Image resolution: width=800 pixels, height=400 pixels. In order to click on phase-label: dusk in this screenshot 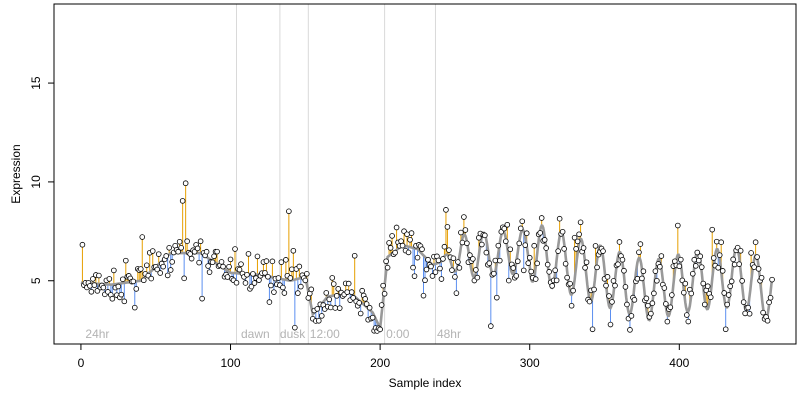, I will do `click(293, 334)`.